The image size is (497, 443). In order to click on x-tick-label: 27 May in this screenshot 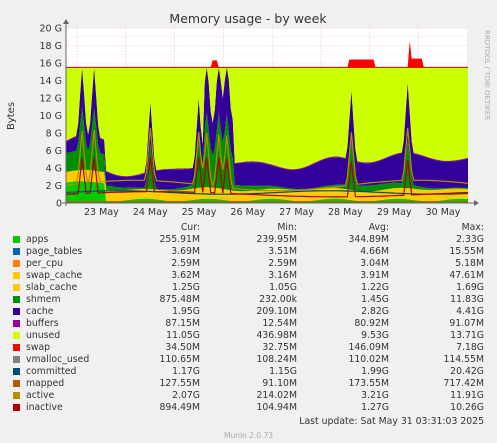, I will do `click(296, 212)`.